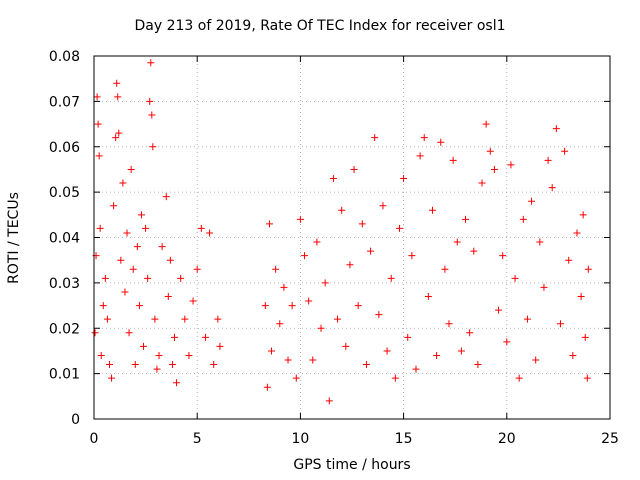 The height and width of the screenshot is (480, 640). Describe the element at coordinates (64, 148) in the screenshot. I see `y-tick-label: 0.06` at that location.